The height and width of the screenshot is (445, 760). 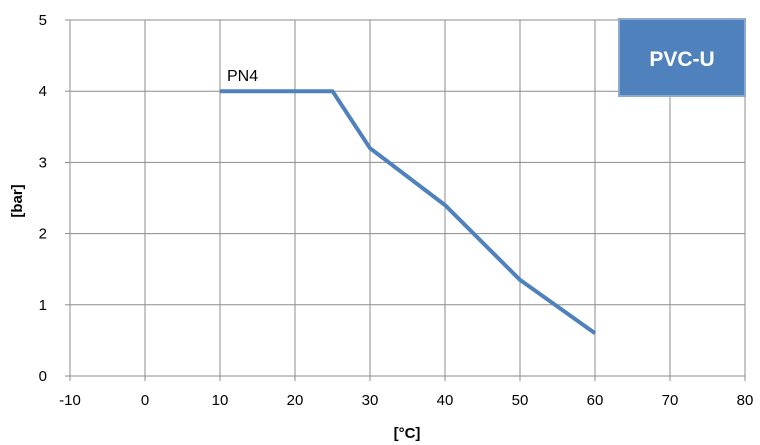 I want to click on x-axis-title: [°C], so click(x=407, y=433).